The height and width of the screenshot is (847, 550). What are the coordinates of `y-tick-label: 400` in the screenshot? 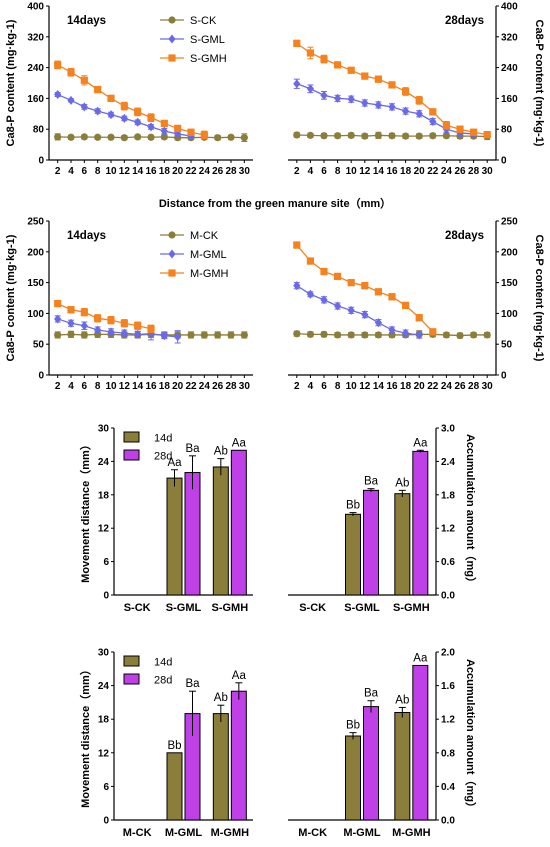 It's located at (509, 7).